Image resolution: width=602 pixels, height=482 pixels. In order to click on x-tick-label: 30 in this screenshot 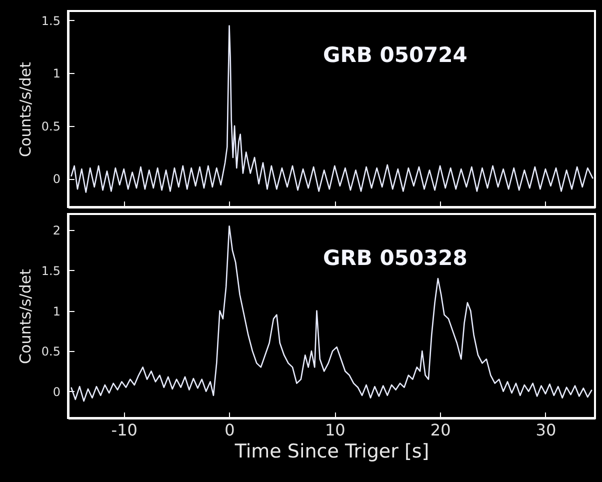, I will do `click(546, 430)`.